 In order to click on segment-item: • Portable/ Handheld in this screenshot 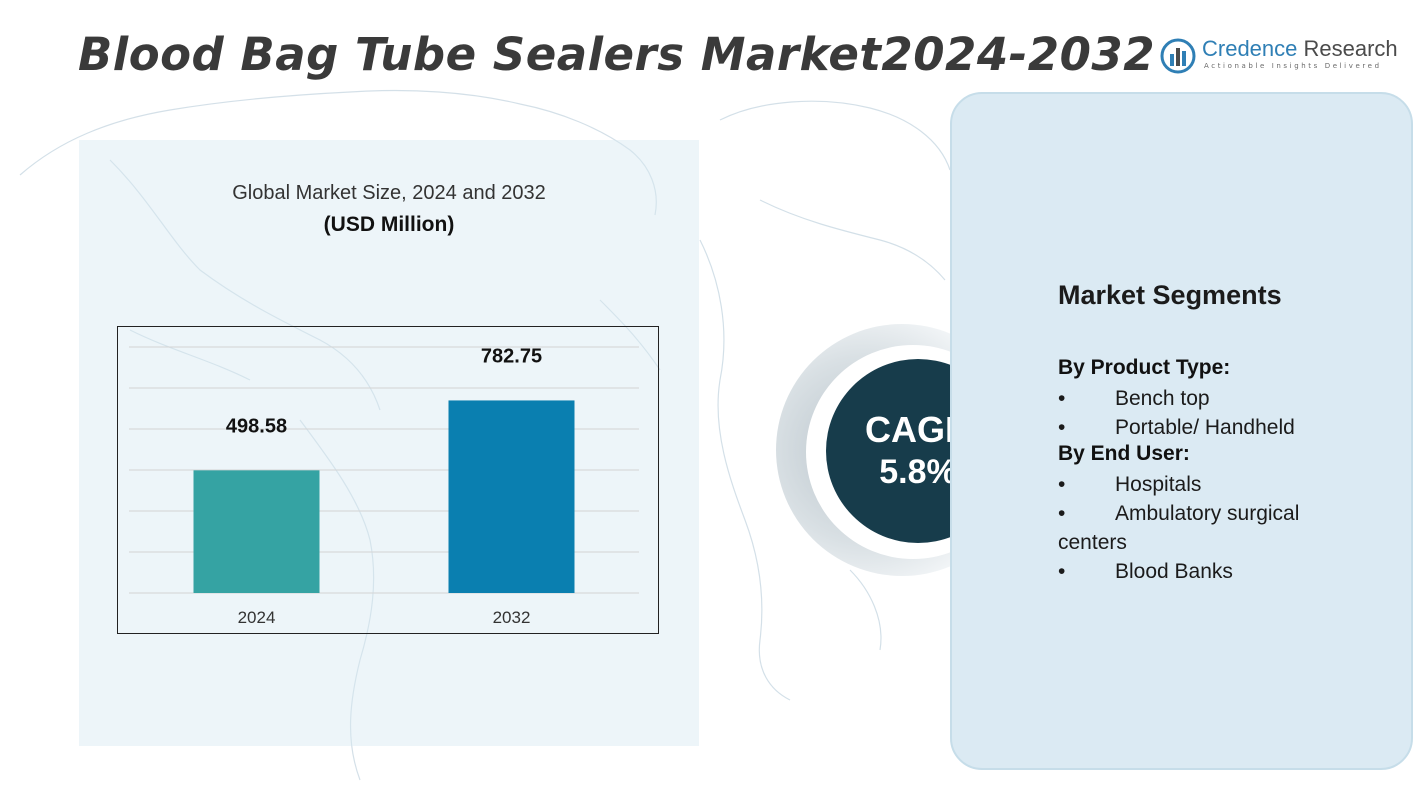, I will do `click(1223, 427)`.